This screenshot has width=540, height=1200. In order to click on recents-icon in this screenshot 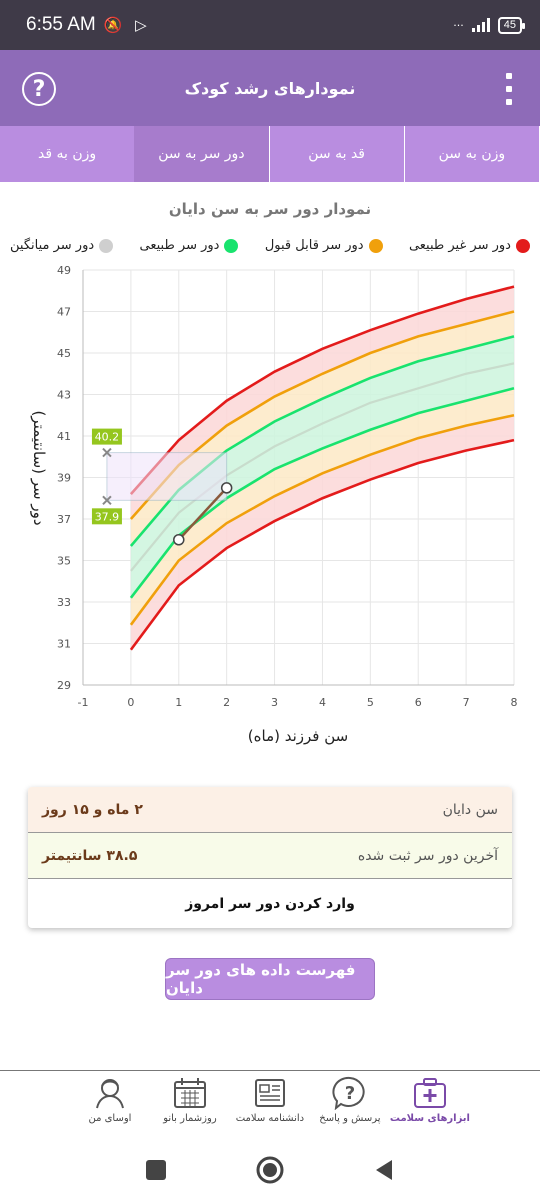, I will do `click(156, 1170)`.